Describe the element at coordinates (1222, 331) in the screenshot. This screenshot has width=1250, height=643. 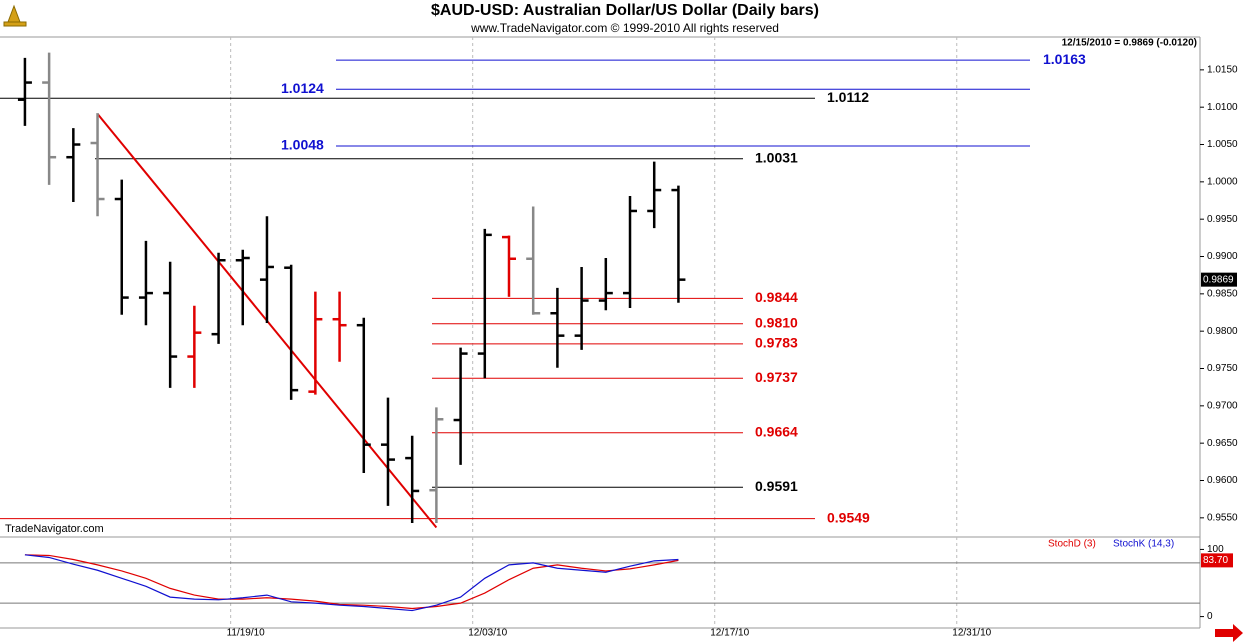
I see `y-tick-label: 0.9800` at that location.